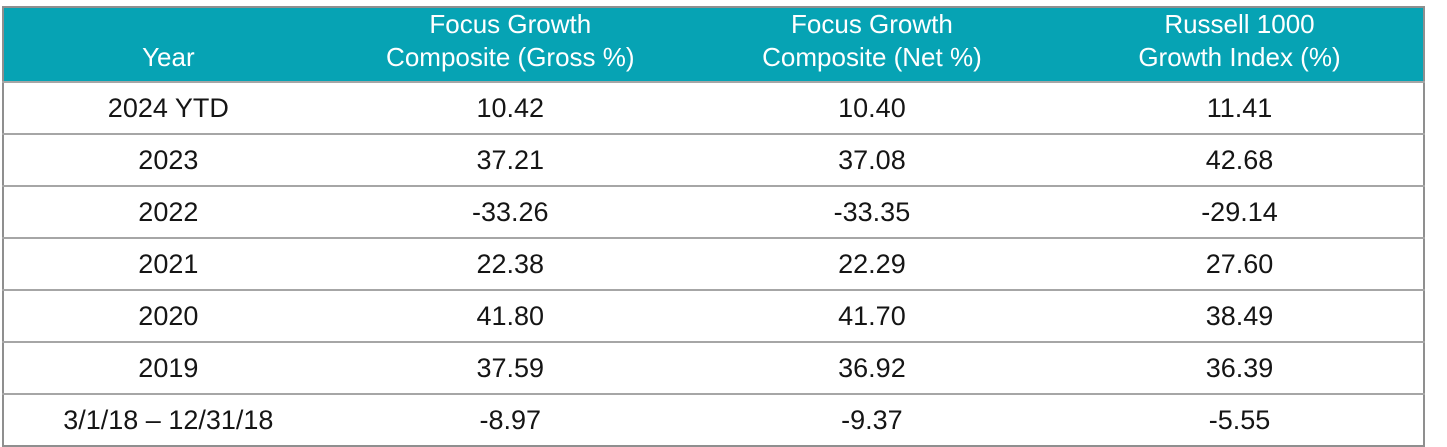 This screenshot has width=1447, height=447. Describe the element at coordinates (168, 264) in the screenshot. I see `year-cell: 2021` at that location.